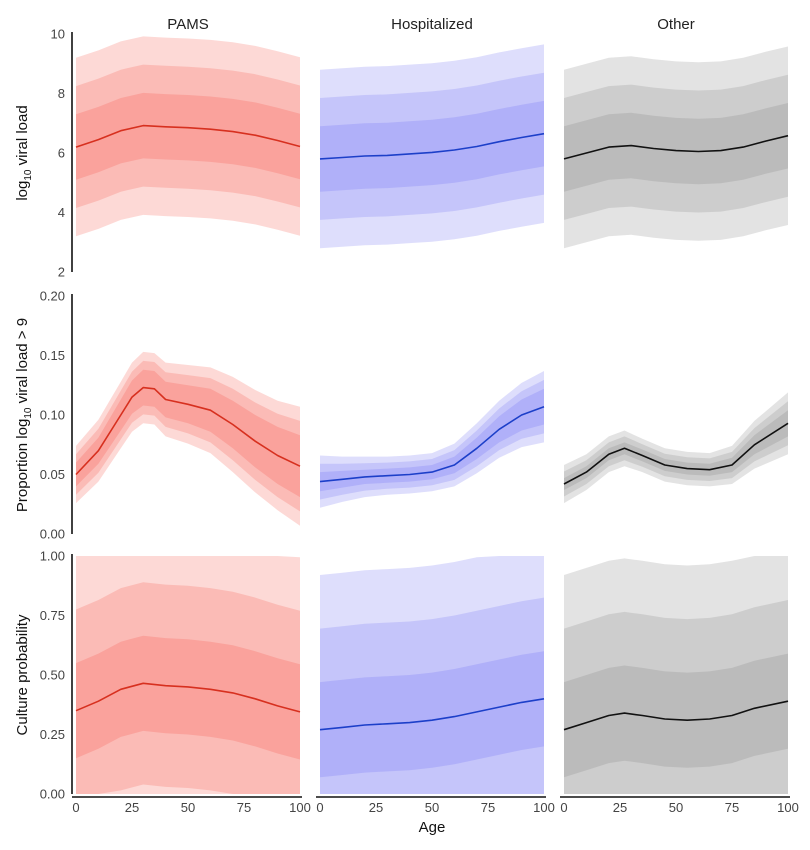  What do you see at coordinates (187, 24) in the screenshot?
I see `facet-title-pams: PAMS` at bounding box center [187, 24].